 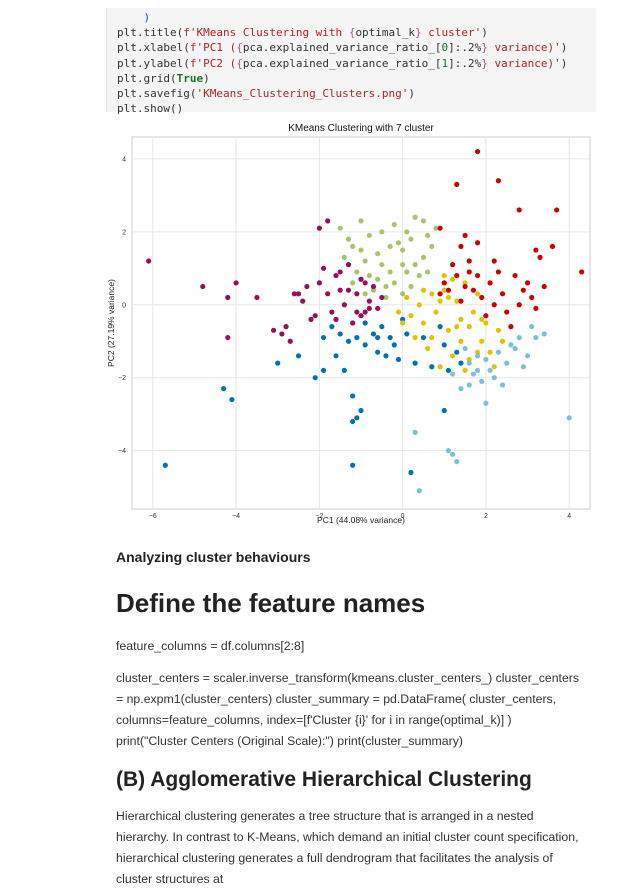 What do you see at coordinates (266, 33) in the screenshot?
I see `code-token: f'KMeans Clustering with` at bounding box center [266, 33].